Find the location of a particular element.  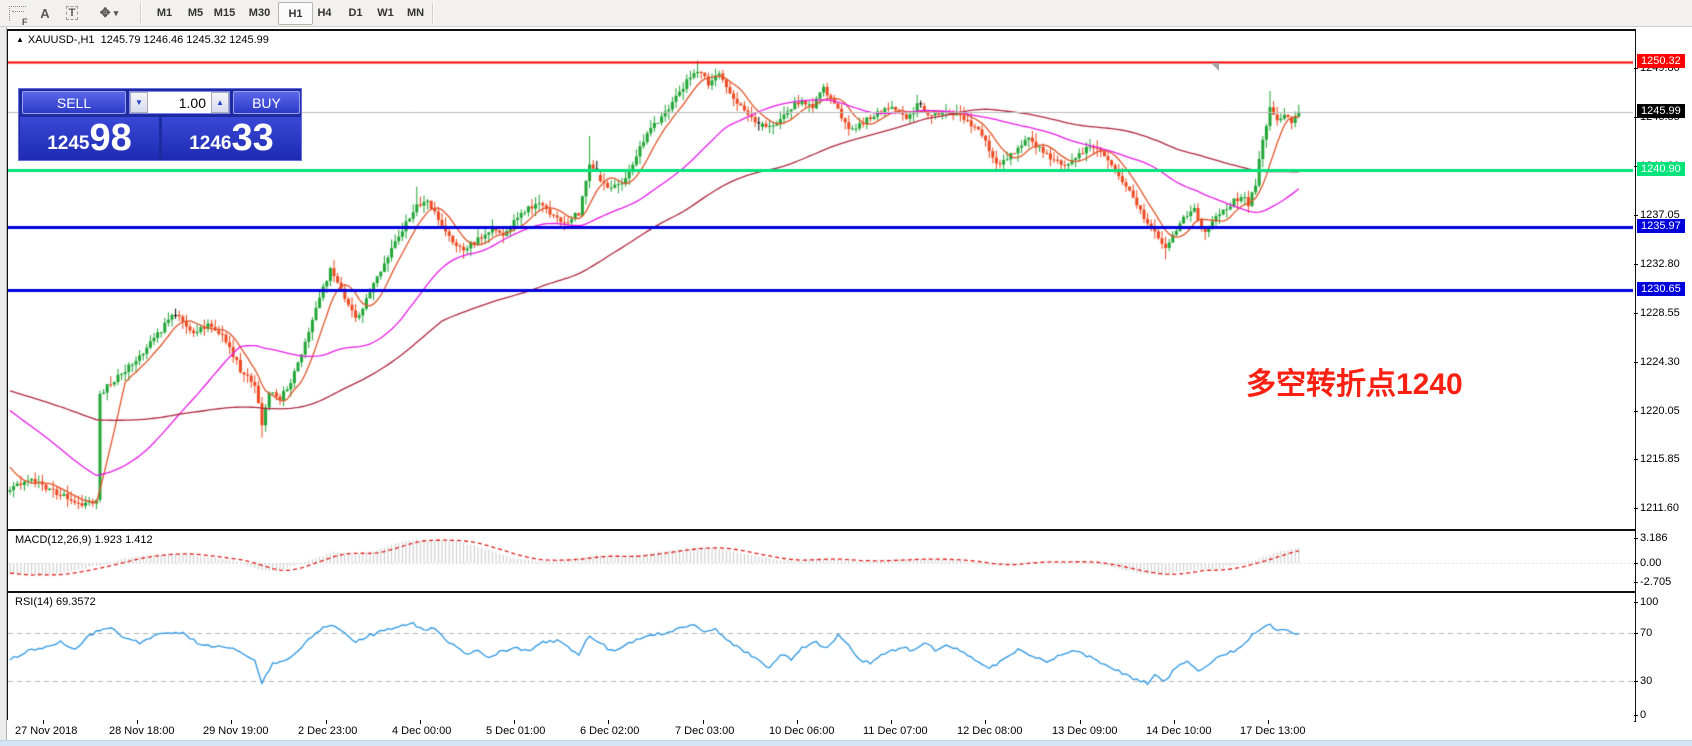

timeframe-button-h1: H1 is located at coordinates (295, 13).